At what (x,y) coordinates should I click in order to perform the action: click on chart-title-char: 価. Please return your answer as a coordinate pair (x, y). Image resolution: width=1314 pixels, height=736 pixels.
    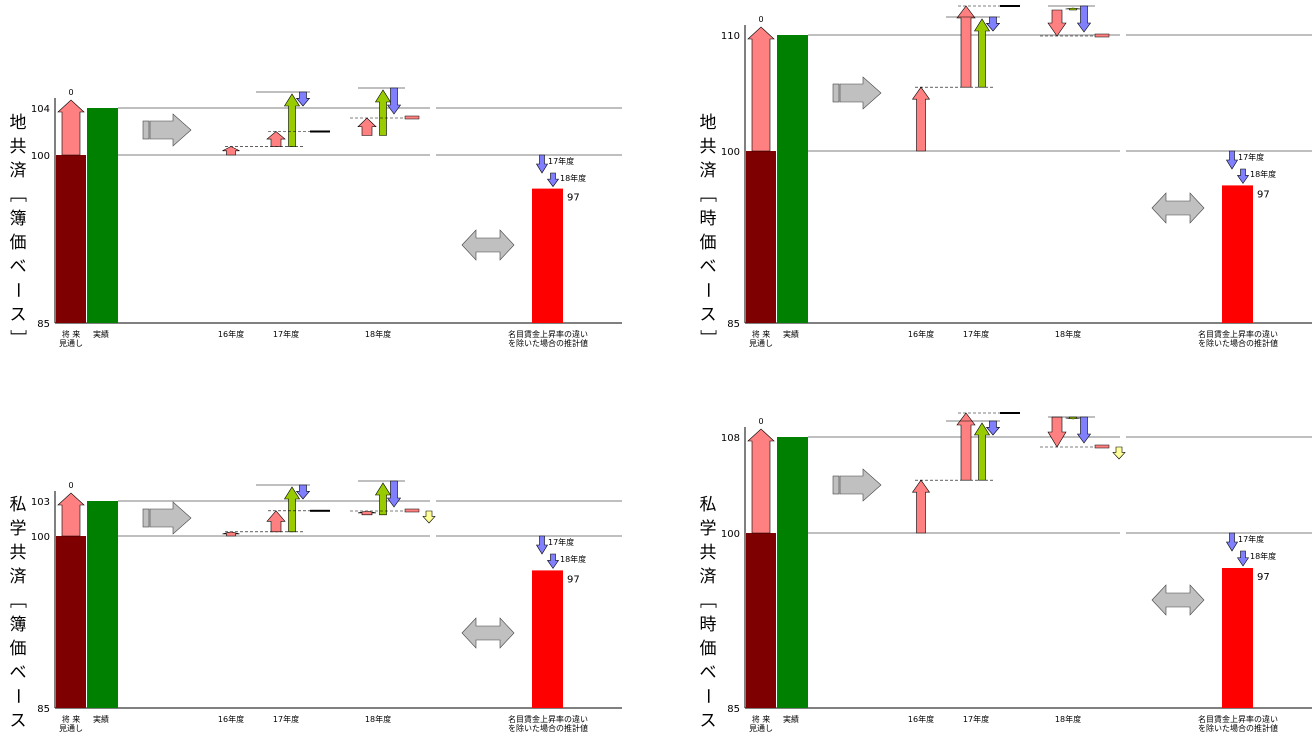
    Looking at the image, I should click on (18, 649).